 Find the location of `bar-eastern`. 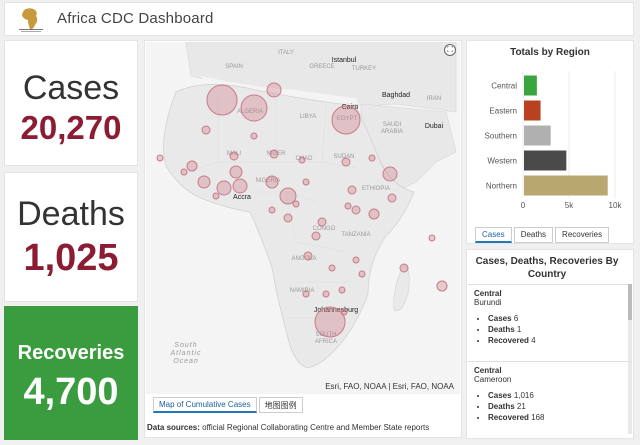

bar-eastern is located at coordinates (532, 110).